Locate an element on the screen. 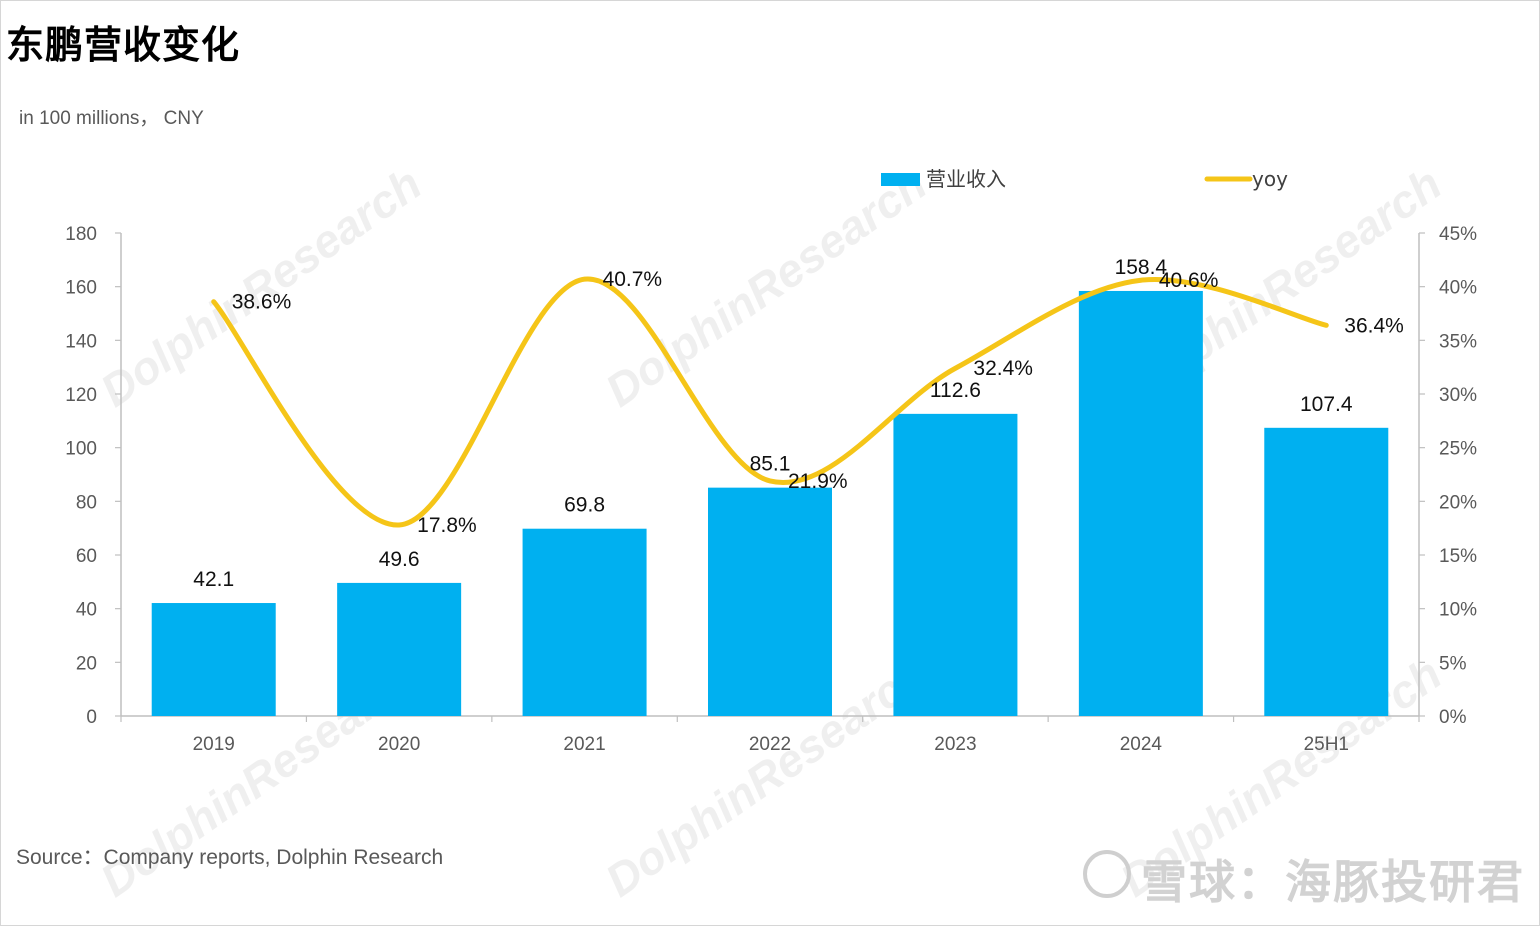 Image resolution: width=1540 pixels, height=926 pixels. y-left-tick-label: 120 is located at coordinates (81, 395).